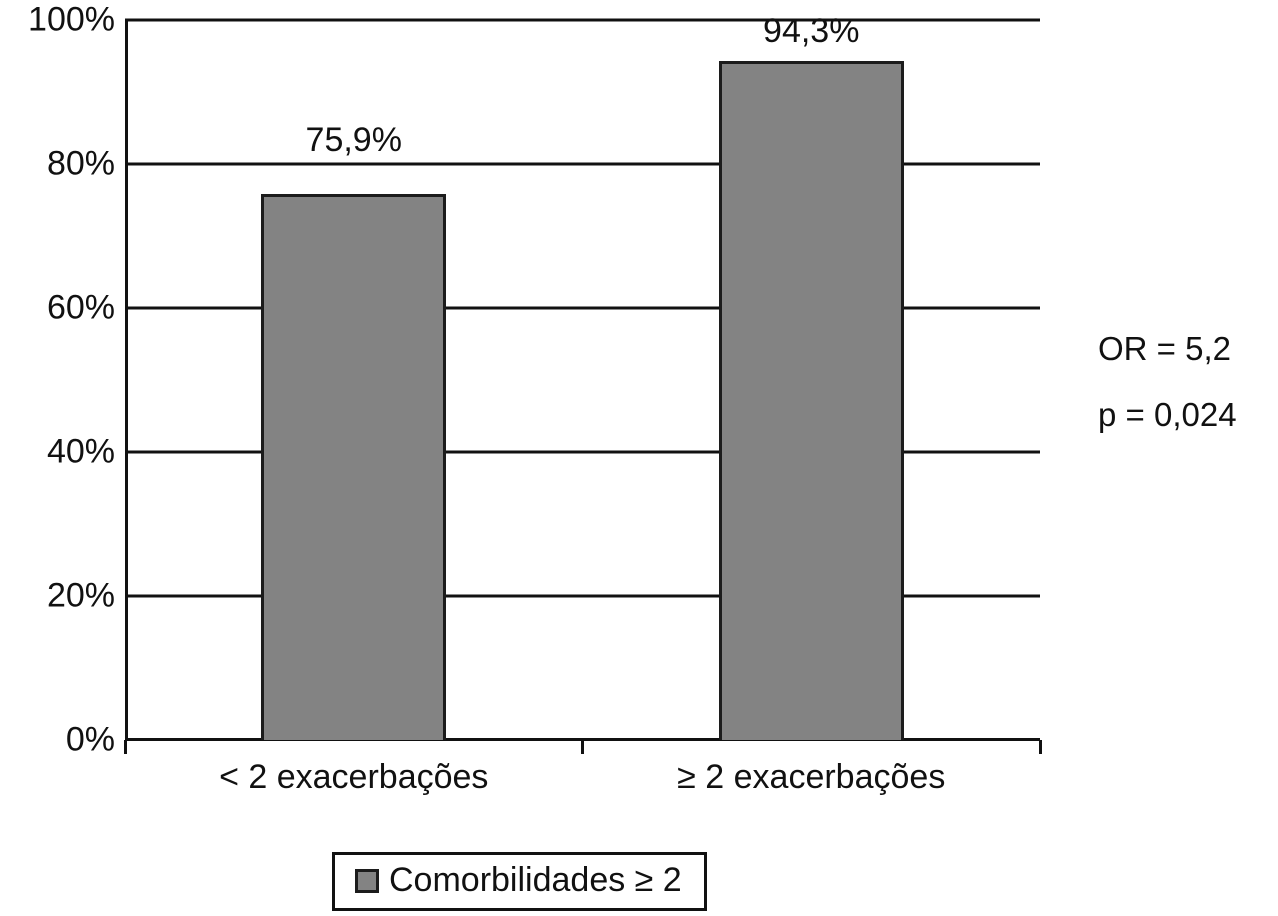 The height and width of the screenshot is (916, 1278). I want to click on legend-swatch-icon, so click(367, 880).